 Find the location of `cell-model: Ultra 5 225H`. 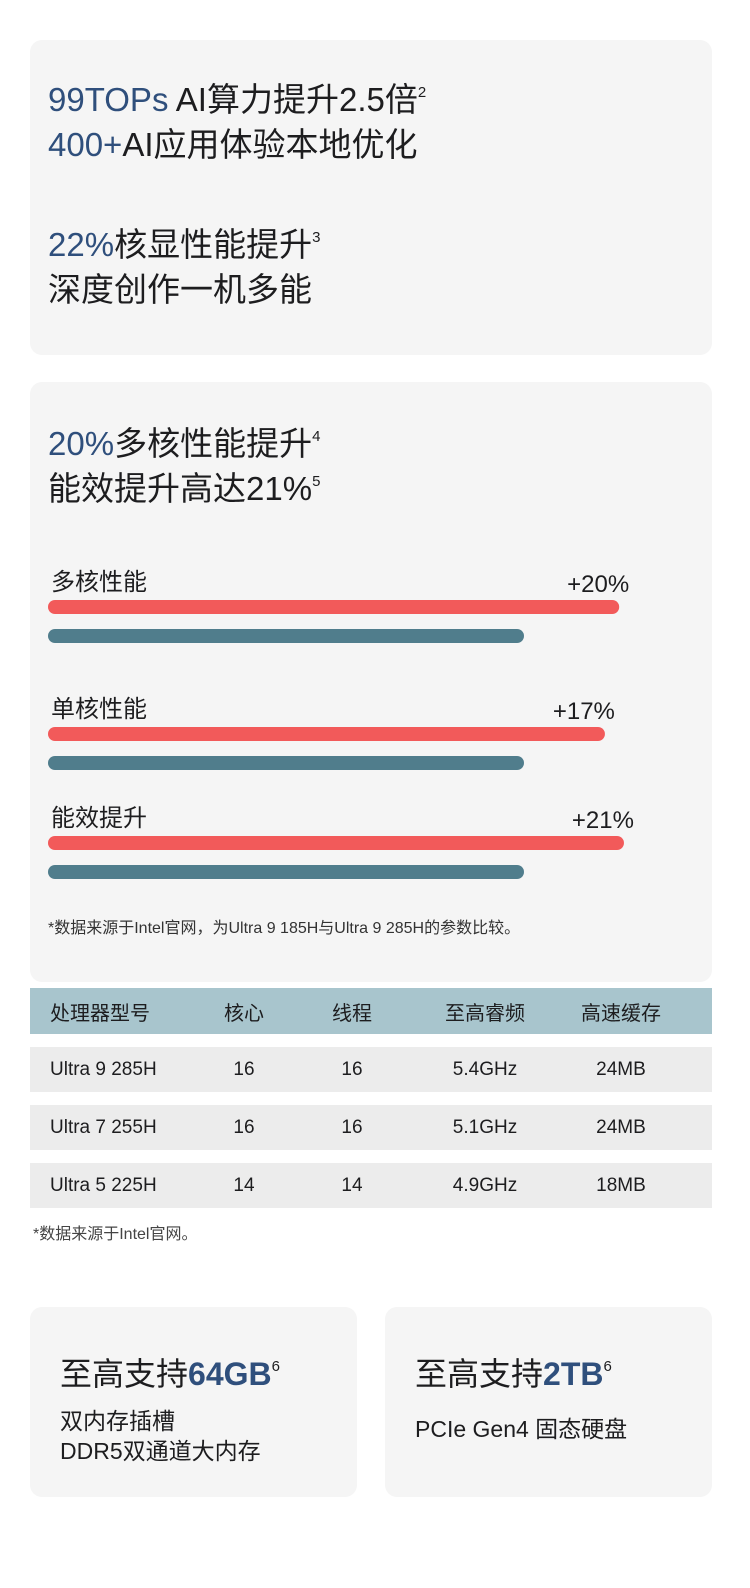

cell-model: Ultra 5 225H is located at coordinates (103, 1185).